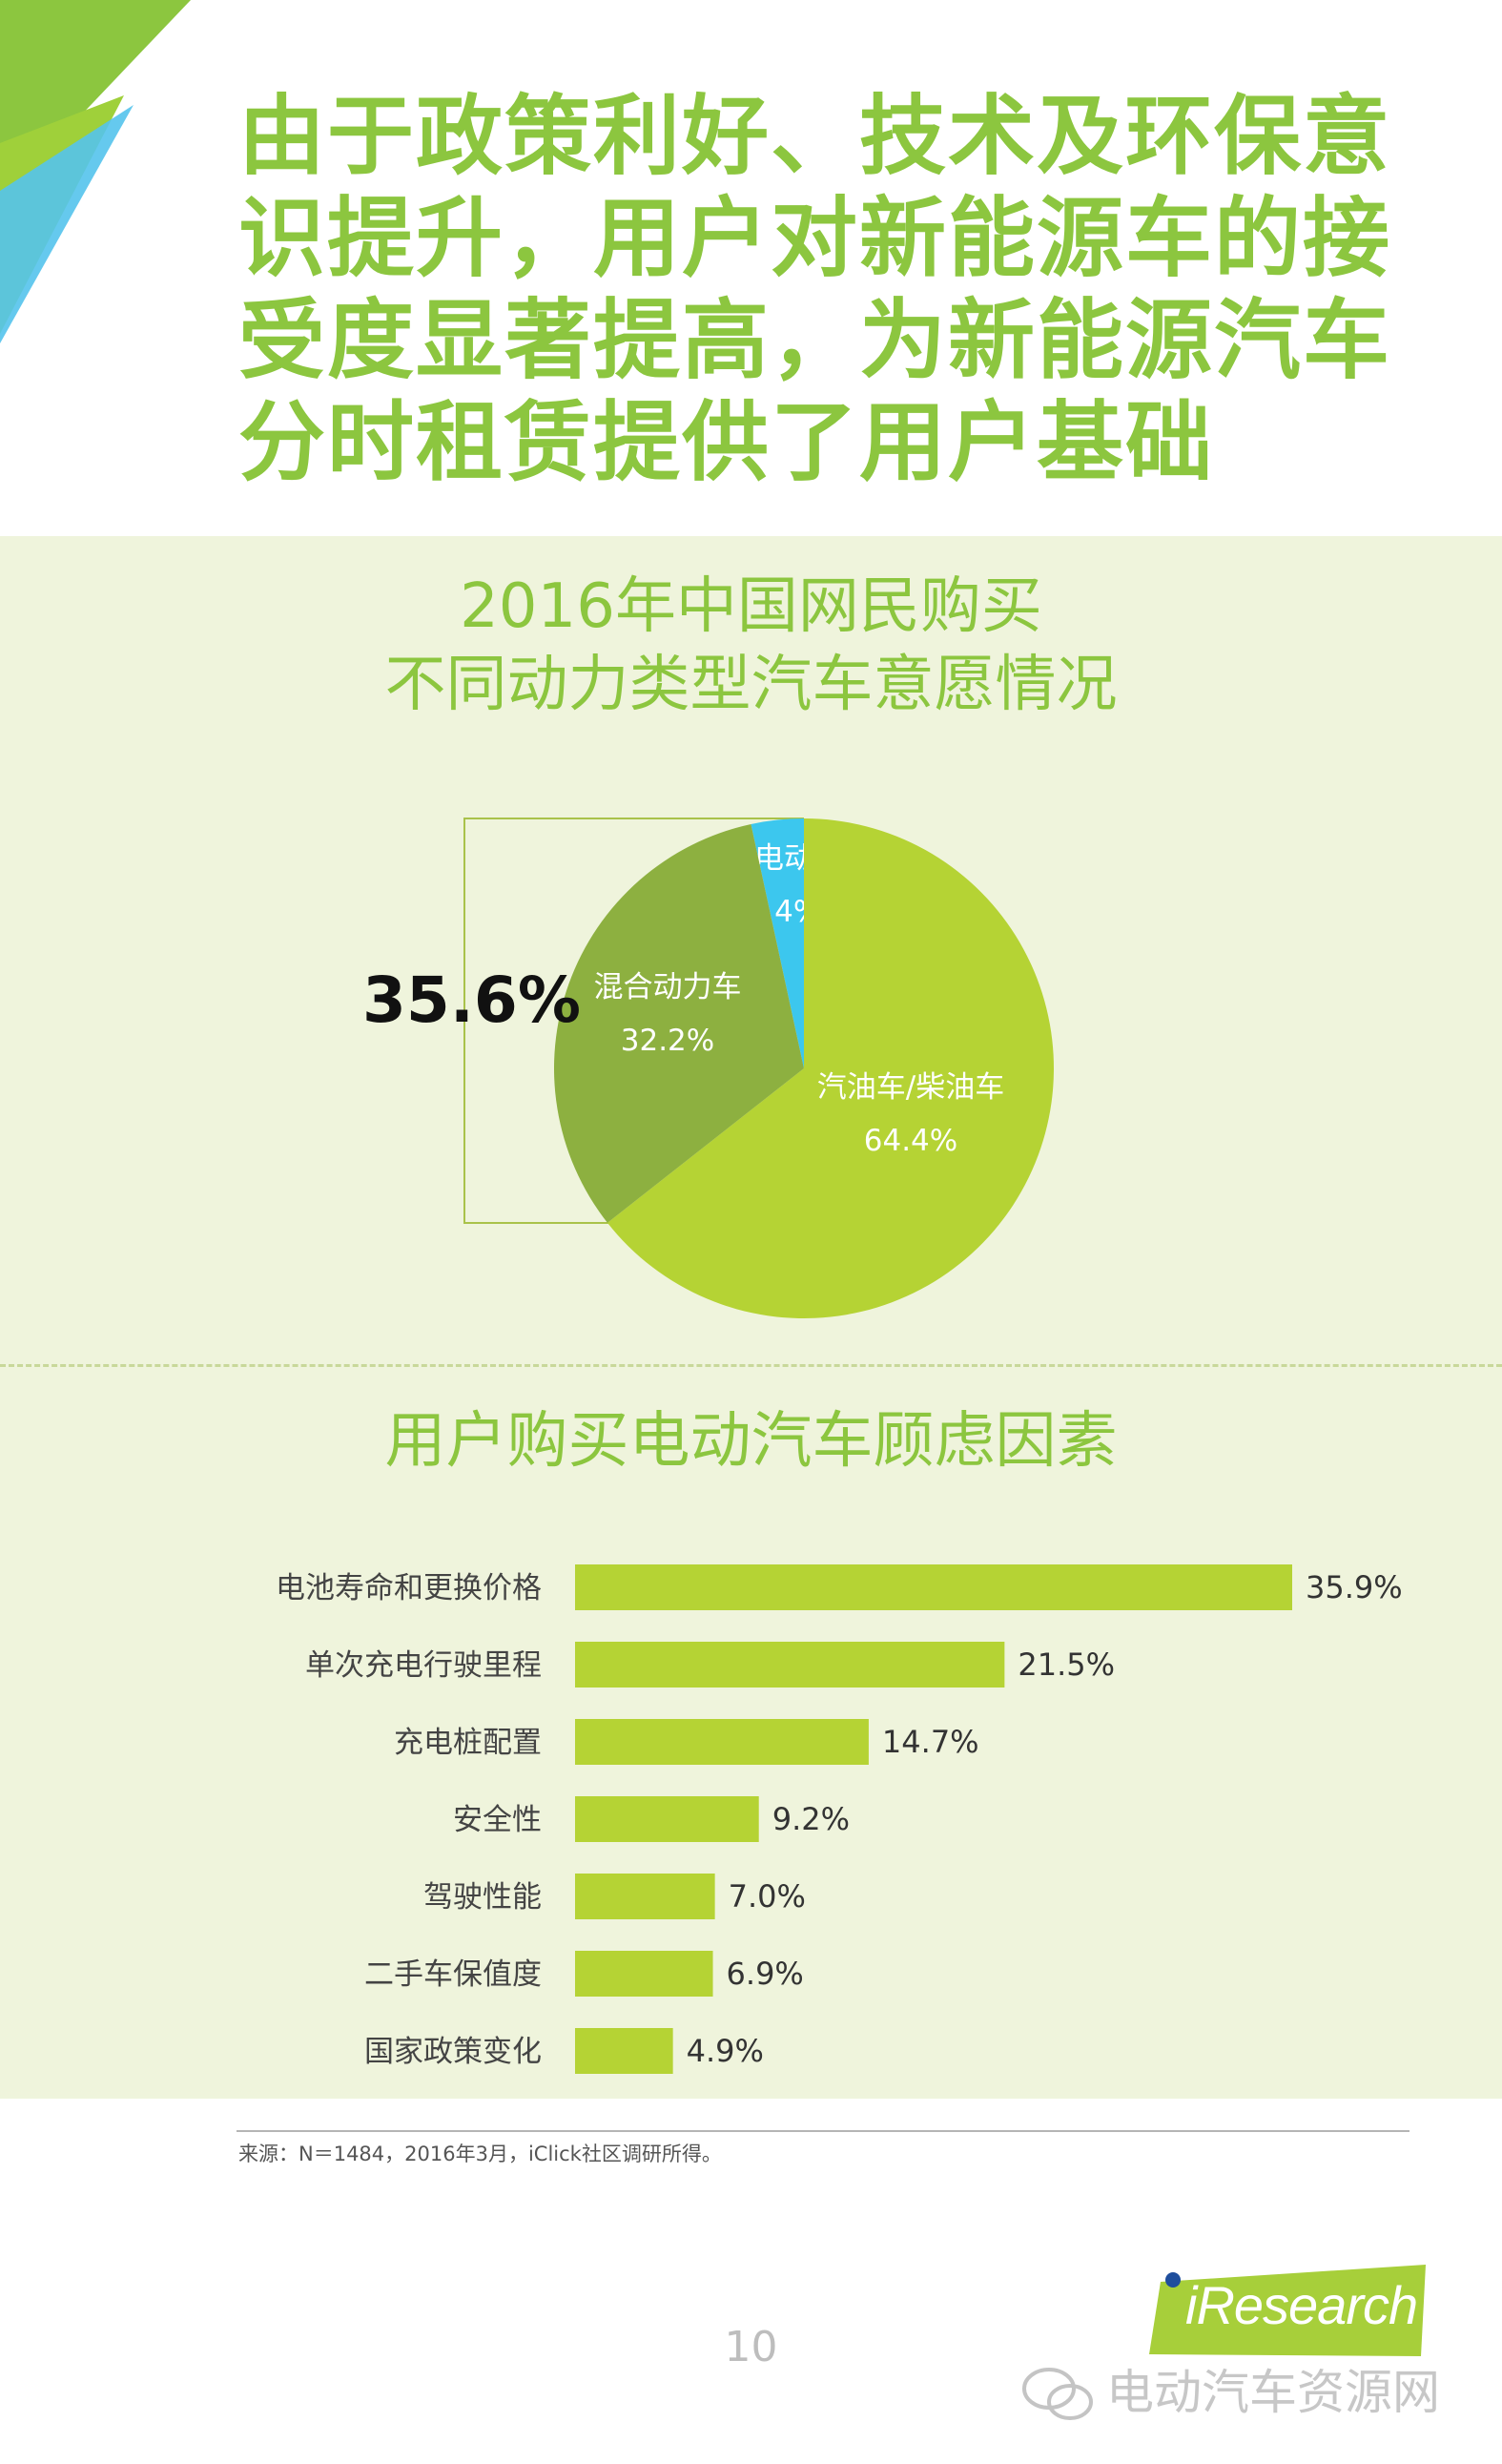  Describe the element at coordinates (1273, 2392) in the screenshot. I see `watermark-text: 电动汽车资源网` at that location.